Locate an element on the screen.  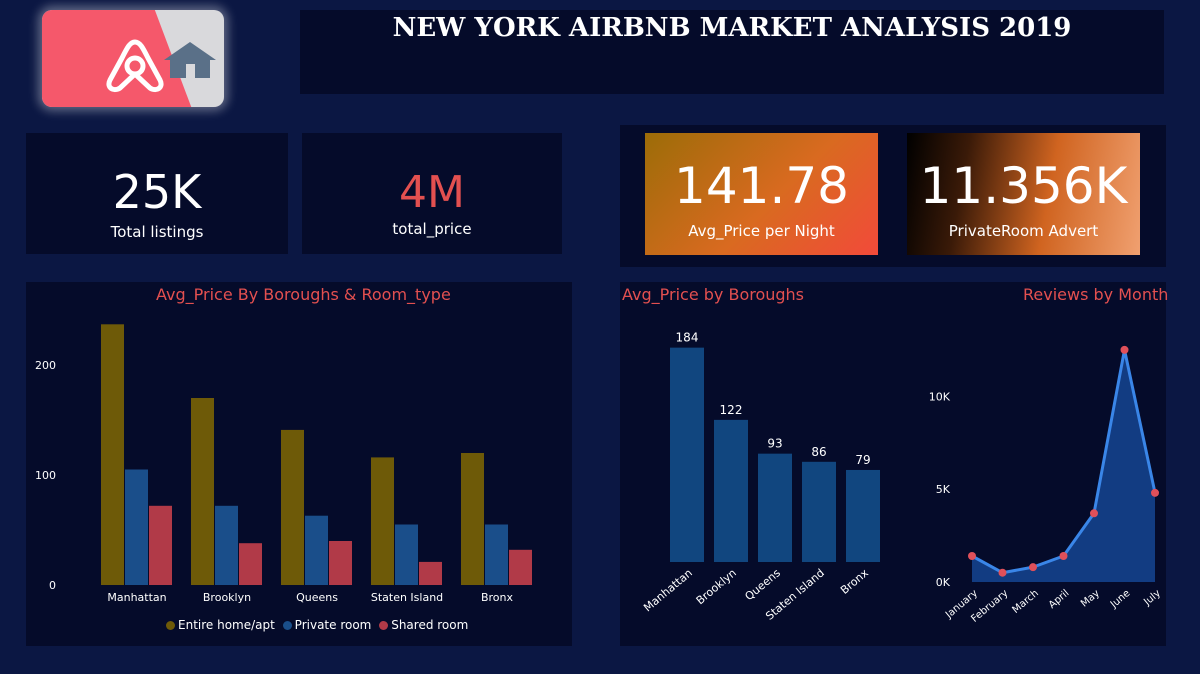
chart3-xtick: April is located at coordinates (1059, 599).